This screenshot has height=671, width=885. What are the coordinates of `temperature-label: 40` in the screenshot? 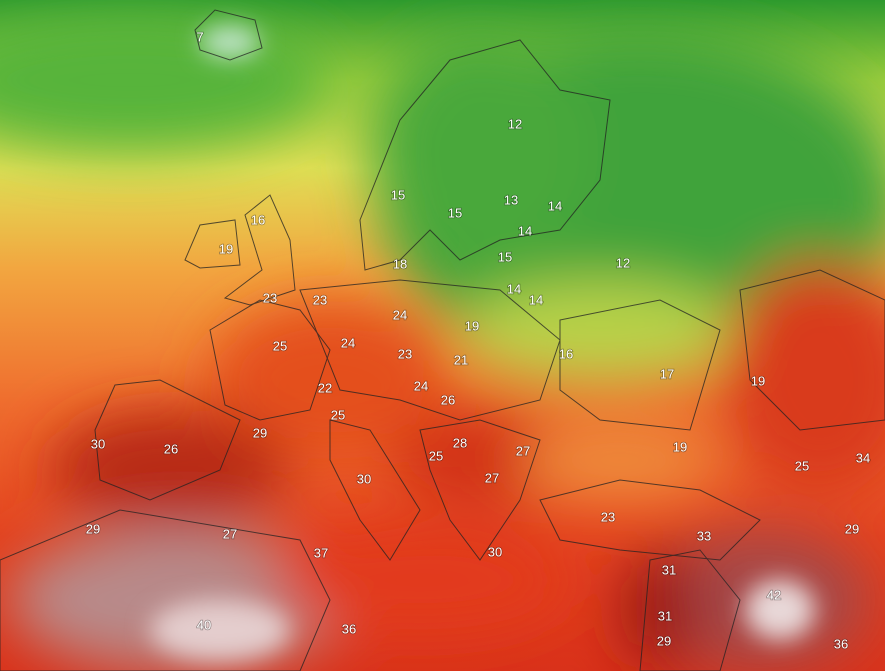 It's located at (204, 624).